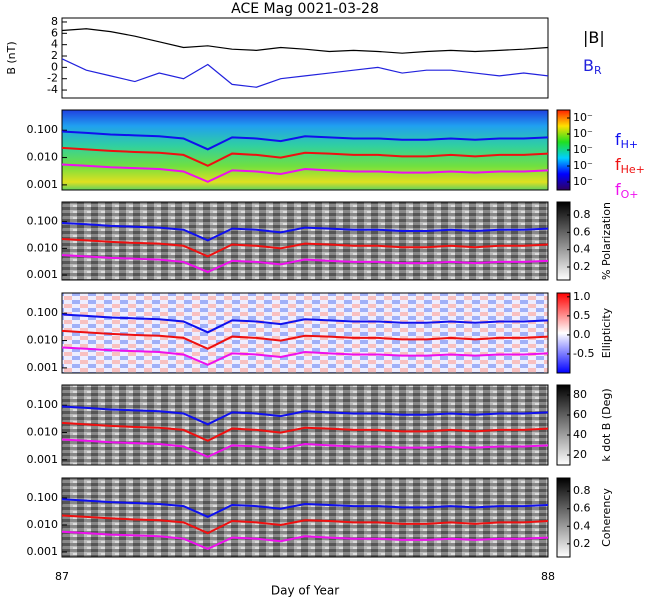  Describe the element at coordinates (11, 57) in the screenshot. I see `y-axis-label: B (nT)` at that location.